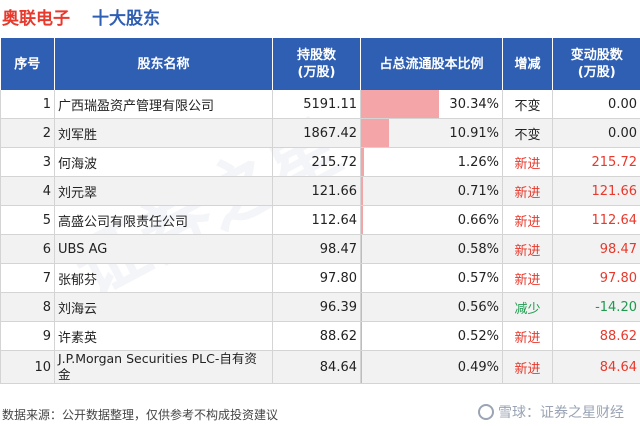  Describe the element at coordinates (316, 55) in the screenshot. I see `column-header-shares-title: 持股数` at that location.